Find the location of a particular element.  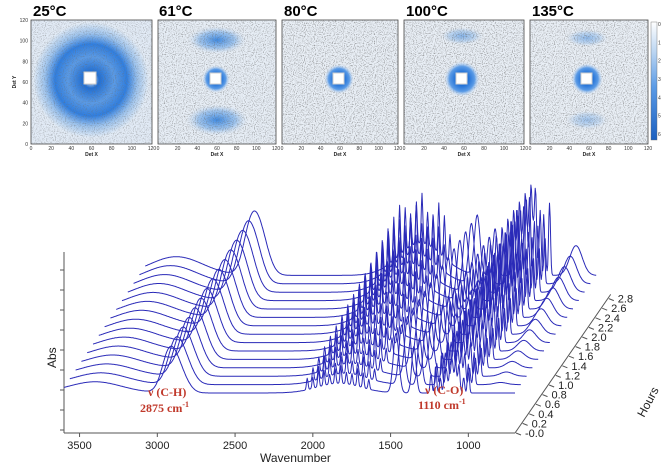

annotation-value: 1110 cm-1 is located at coordinates (442, 404).